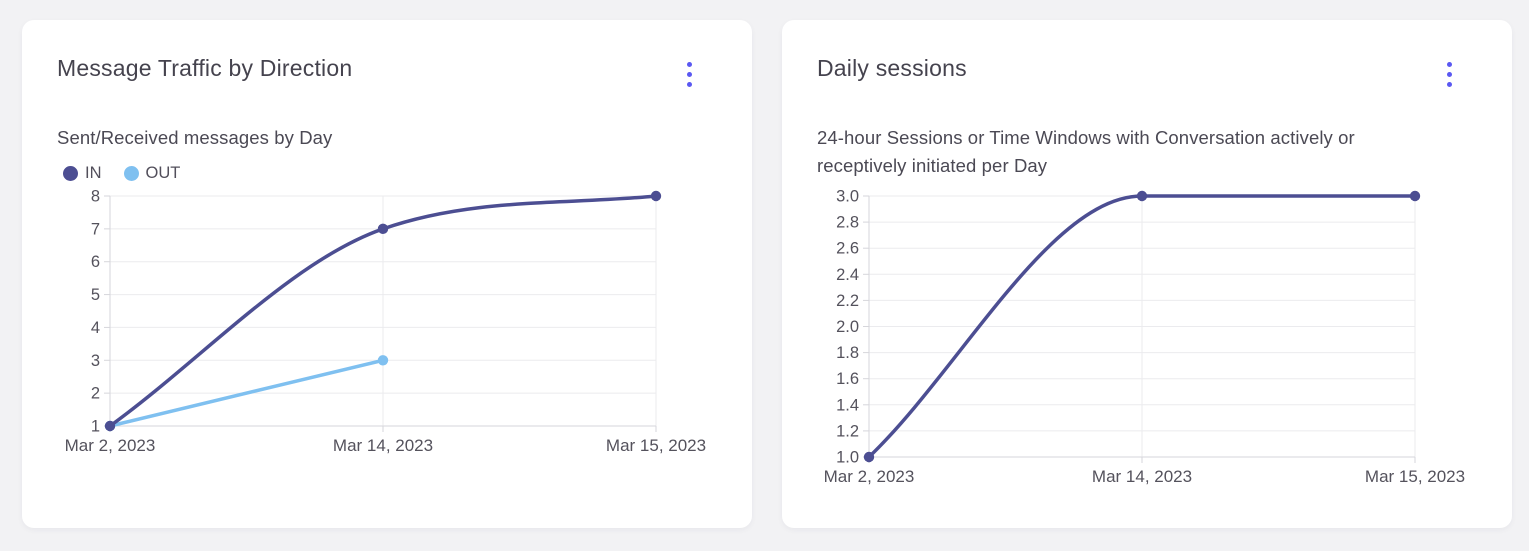 The width and height of the screenshot is (1529, 551). I want to click on svg-text: 8, so click(95, 197).